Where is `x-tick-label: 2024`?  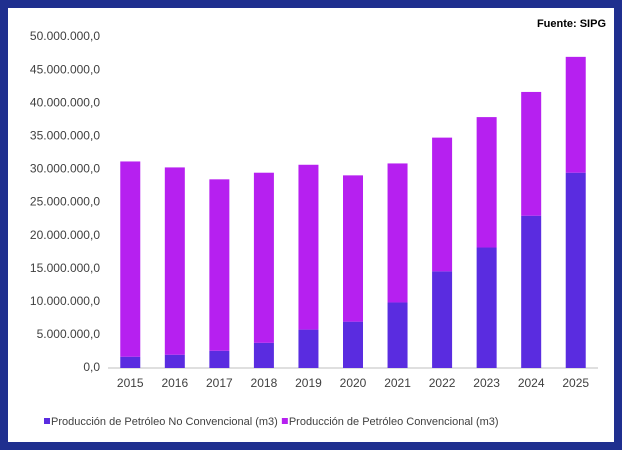
x-tick-label: 2024 is located at coordinates (531, 383).